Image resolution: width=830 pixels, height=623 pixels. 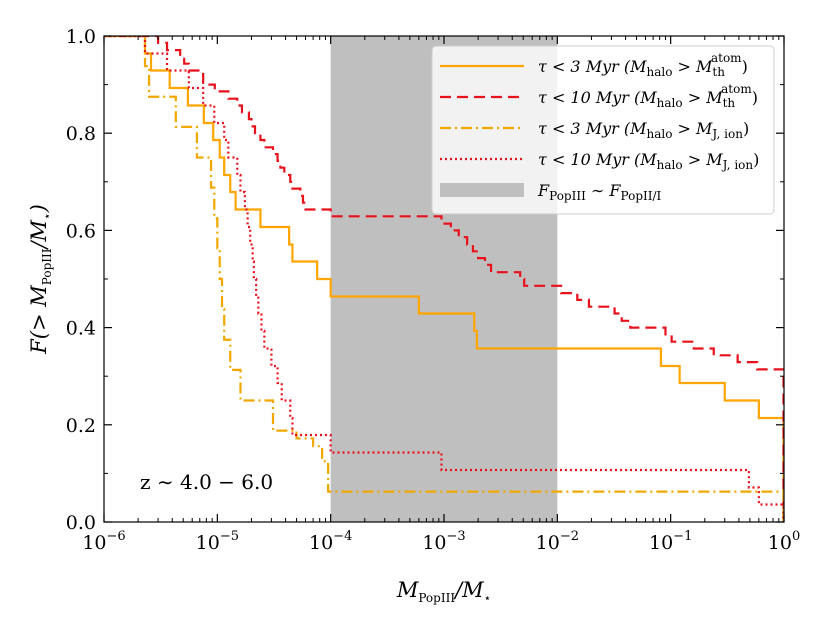 I want to click on y-tick-label: 0.4, so click(x=81, y=329).